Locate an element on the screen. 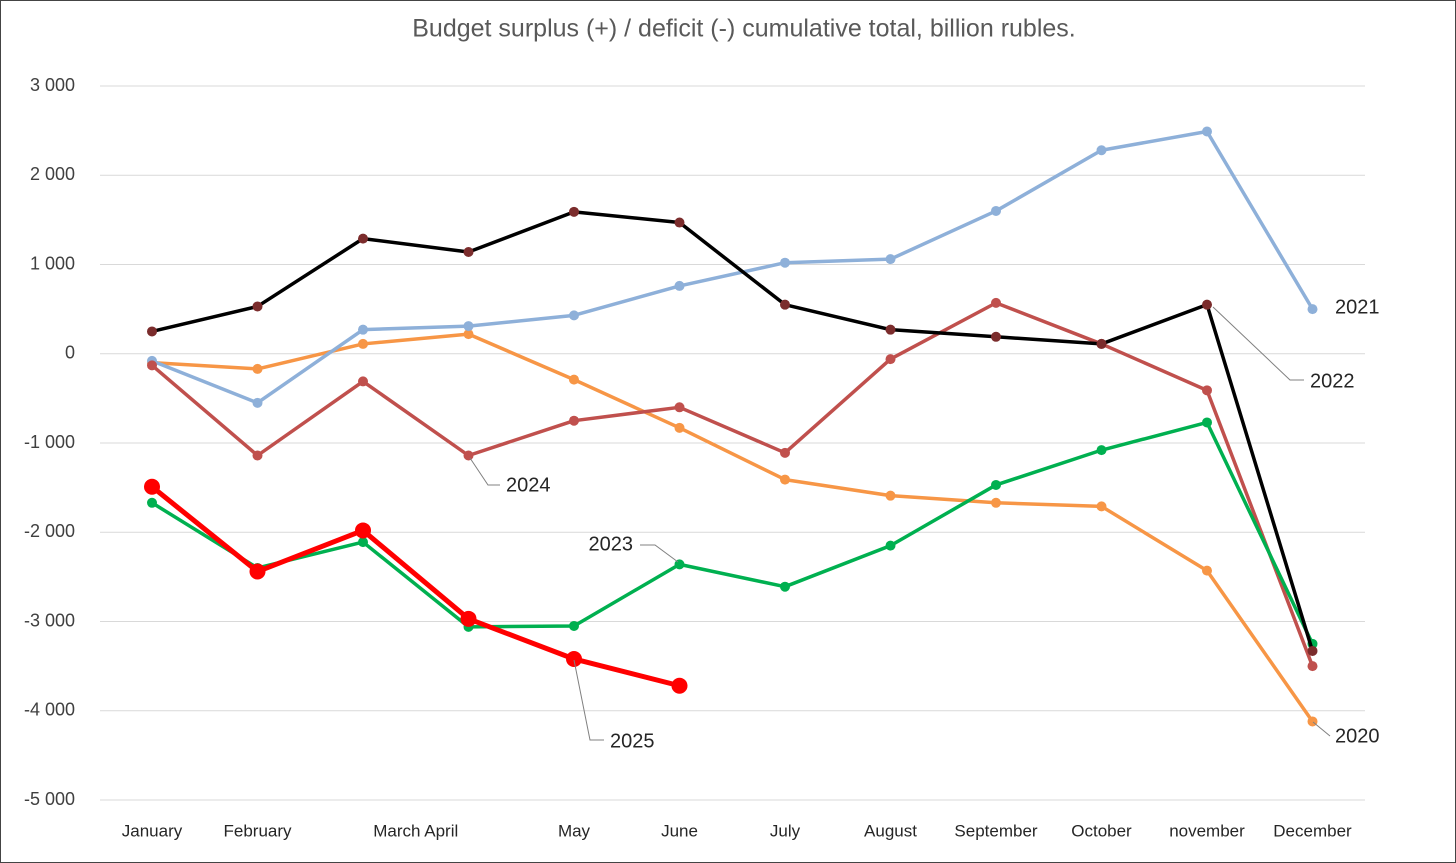 The width and height of the screenshot is (1456, 863). x-tick-label: December is located at coordinates (1312, 830).